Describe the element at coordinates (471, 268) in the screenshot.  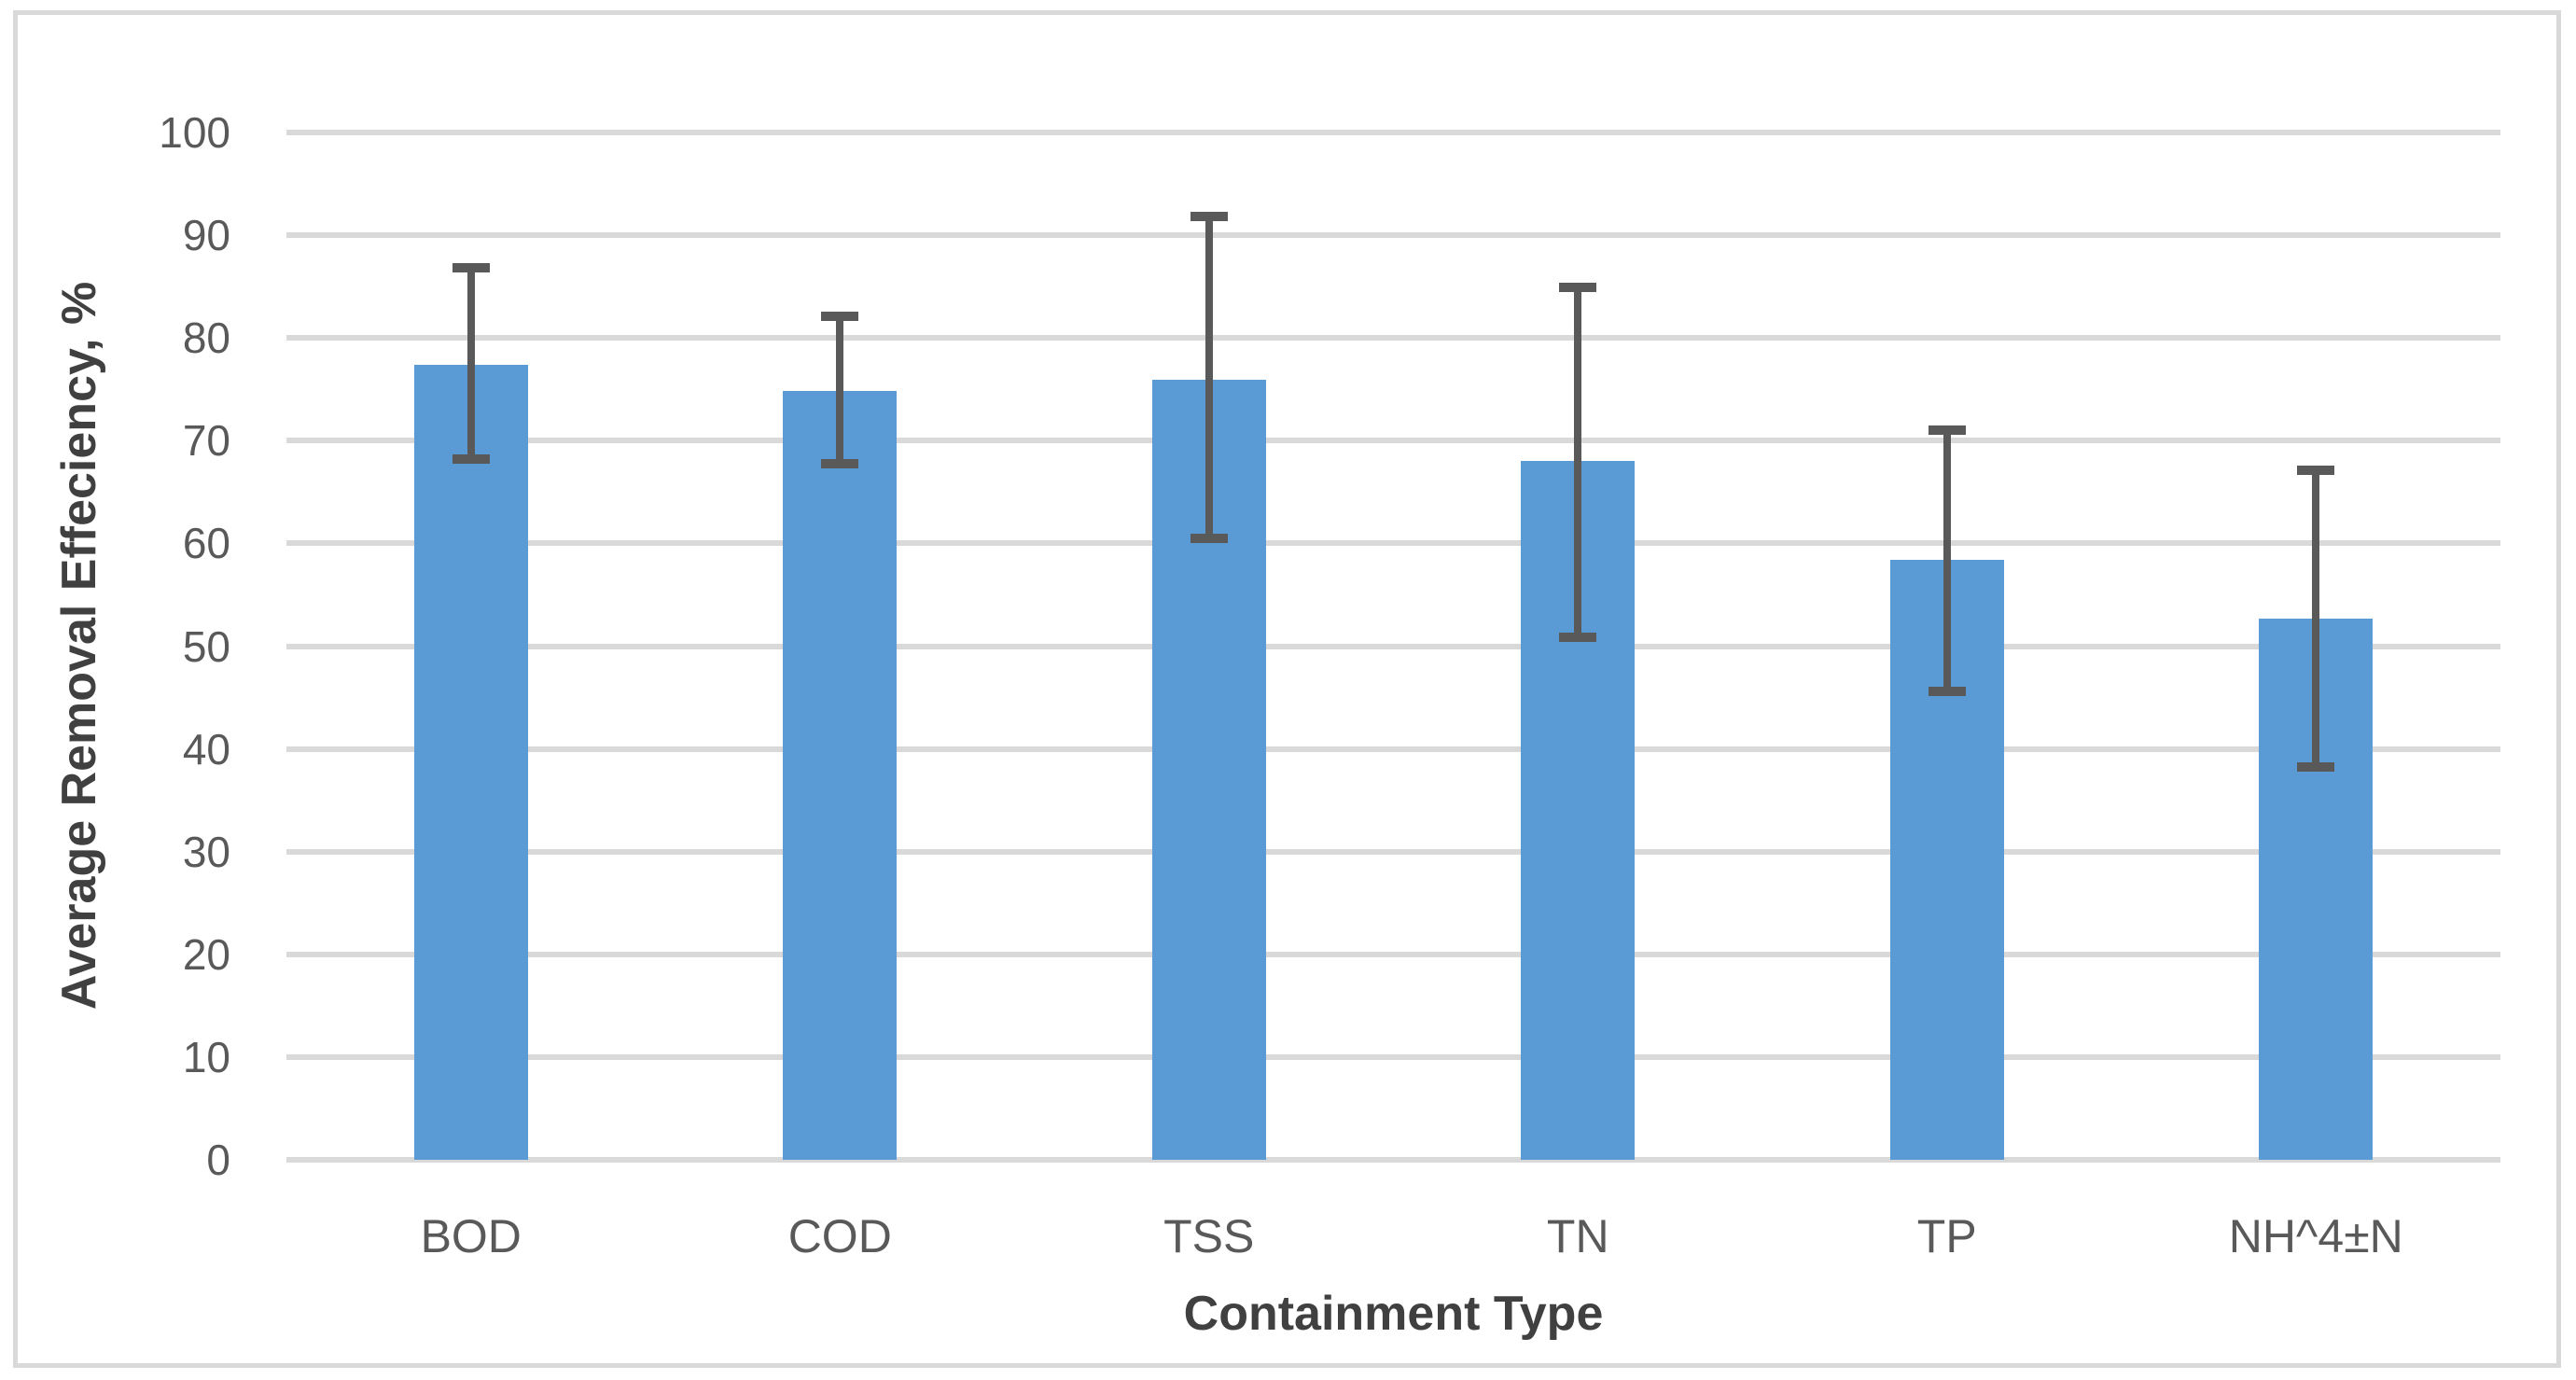
I see `error-bar-cap-top-BOD` at that location.